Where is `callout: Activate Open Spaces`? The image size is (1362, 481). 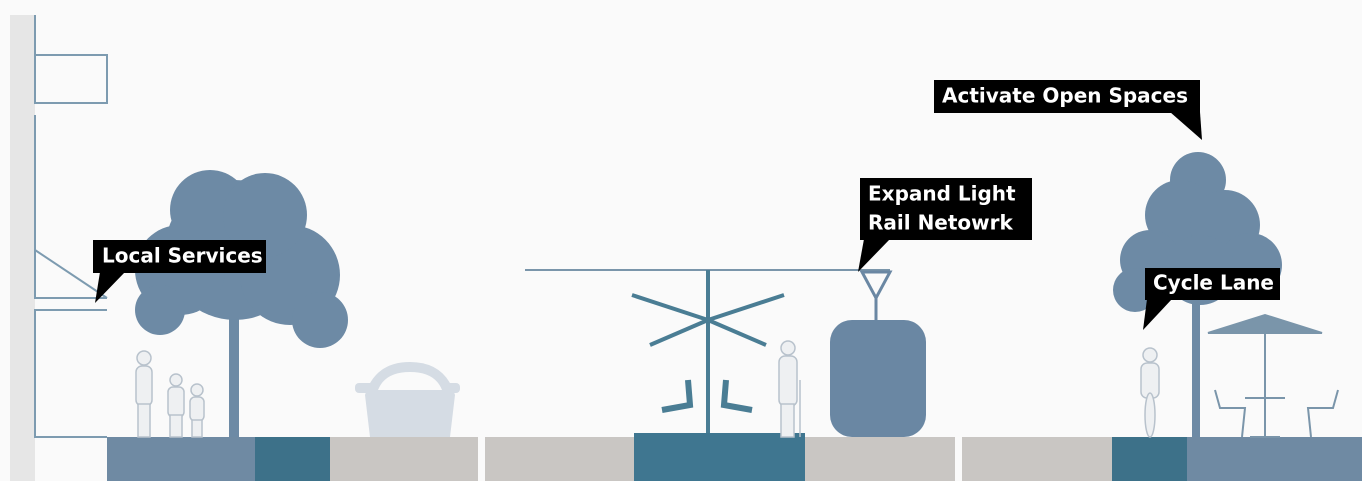 callout: Activate Open Spaces is located at coordinates (1068, 110).